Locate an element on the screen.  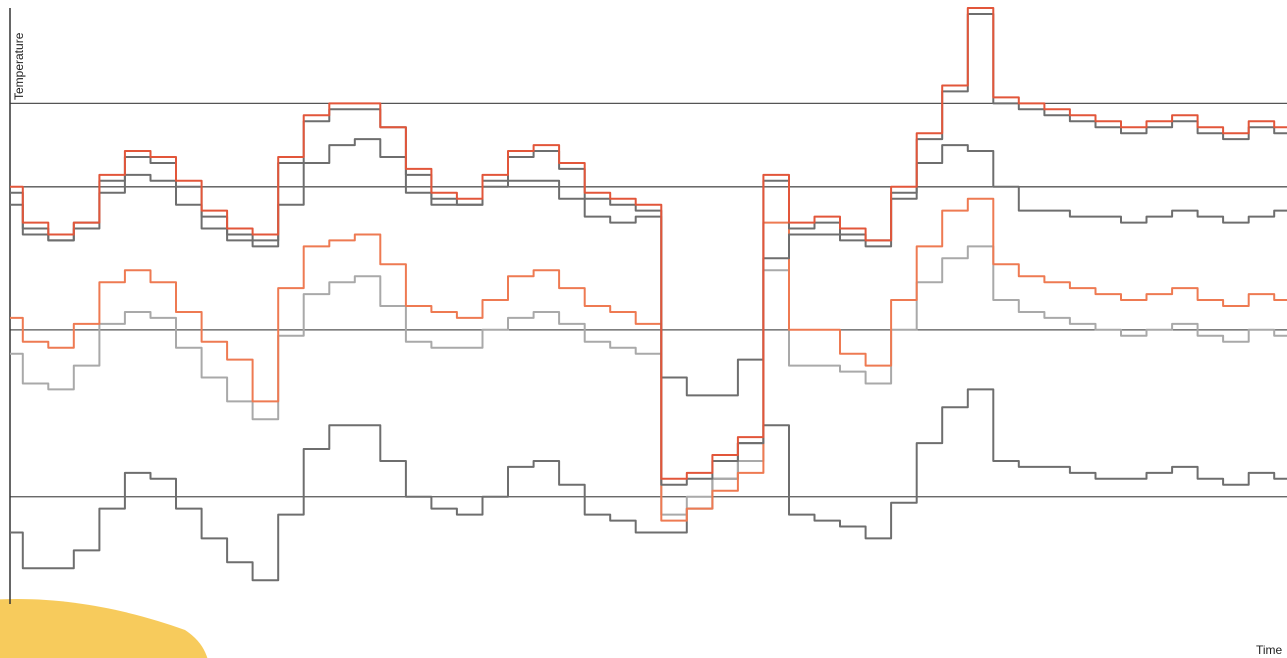
decorative-highlight-blob is located at coordinates (104, 628).